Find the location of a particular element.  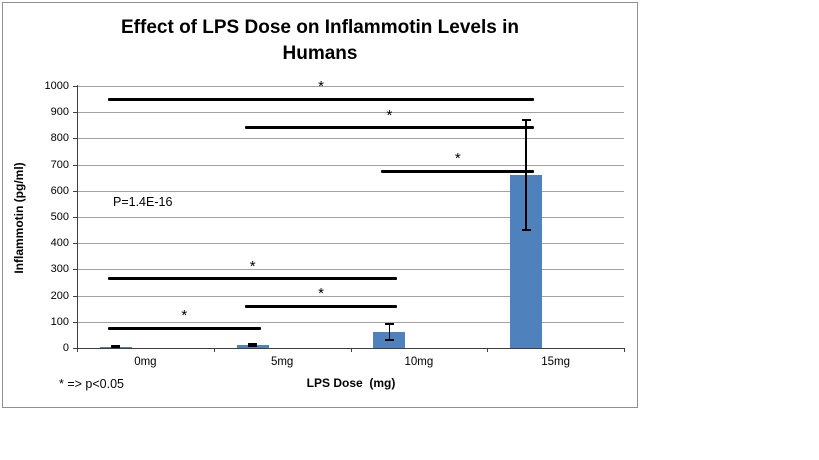

y-tick-label: 300 is located at coordinates (59, 269).